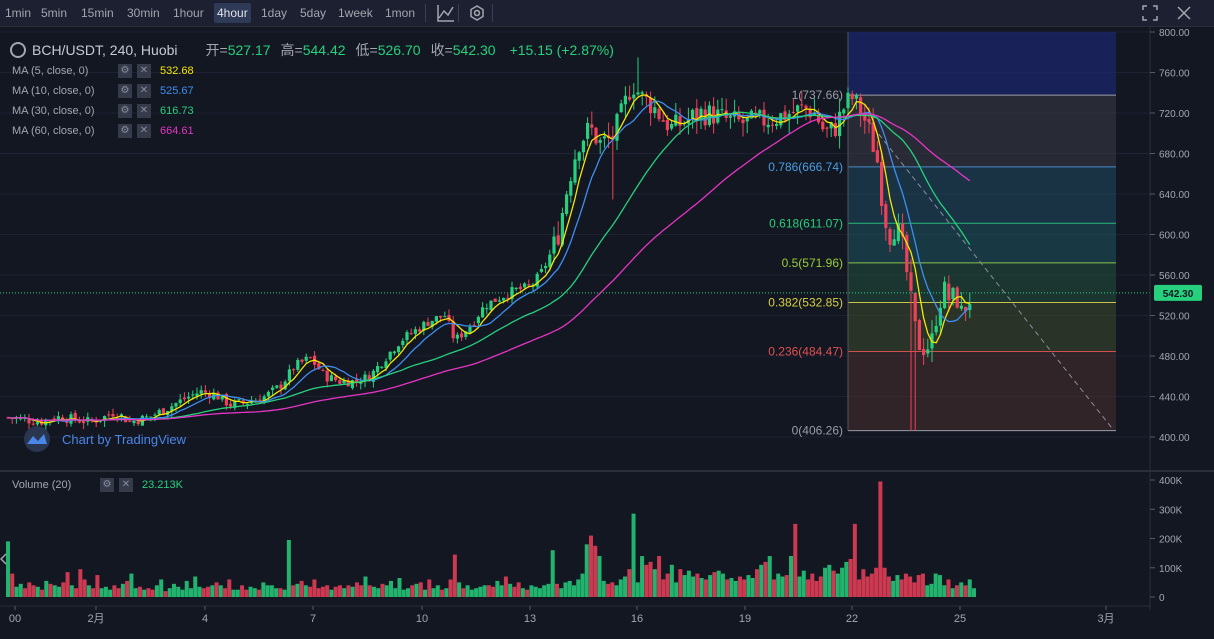 Image resolution: width=1214 pixels, height=639 pixels. I want to click on timeframe-5min: 5min, so click(54, 13).